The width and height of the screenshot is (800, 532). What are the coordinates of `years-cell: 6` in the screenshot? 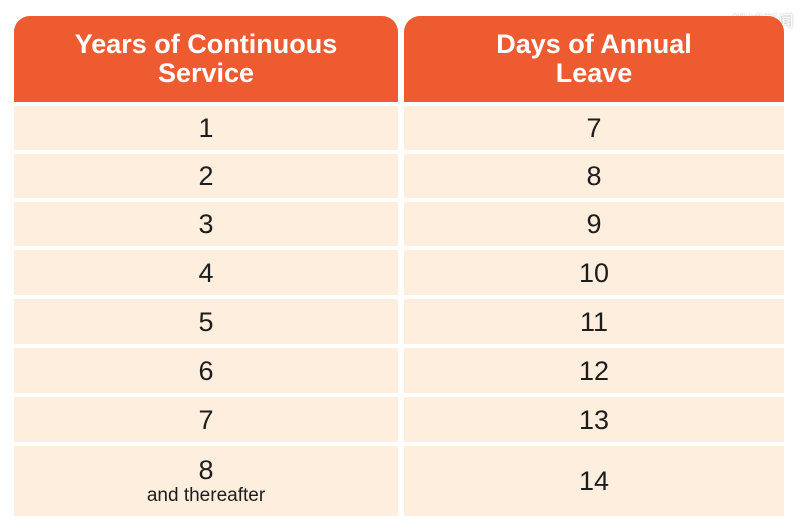 It's located at (206, 370).